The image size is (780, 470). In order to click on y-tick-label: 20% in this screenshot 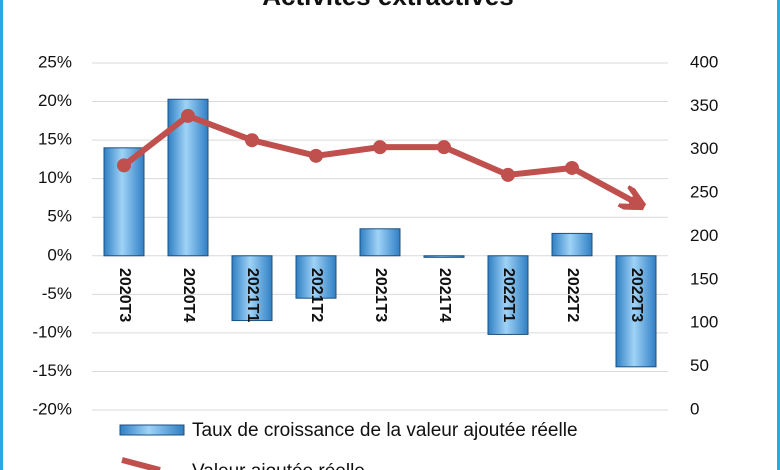, I will do `click(55, 100)`.